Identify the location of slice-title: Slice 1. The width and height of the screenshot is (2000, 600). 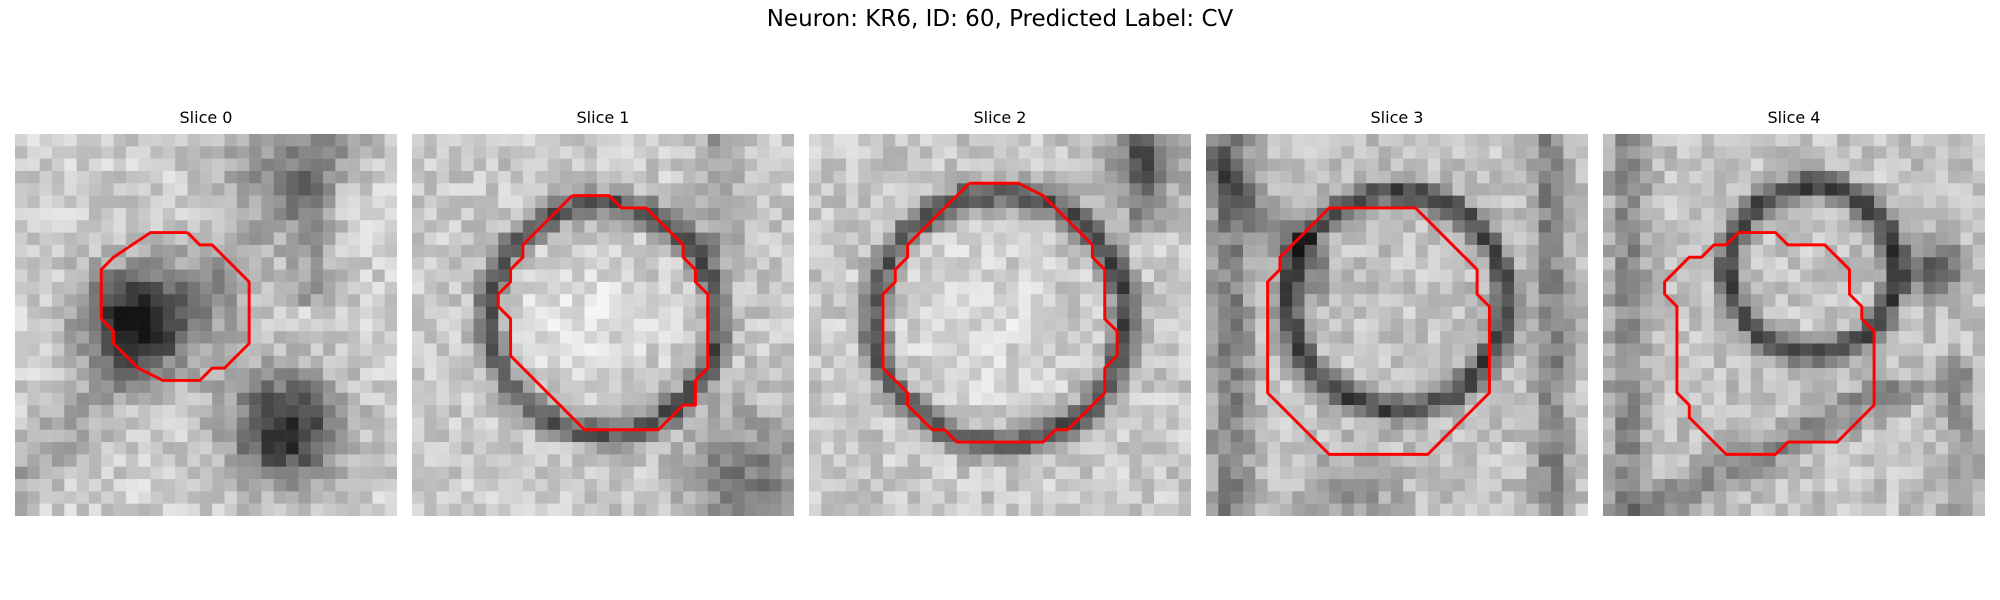
(603, 117).